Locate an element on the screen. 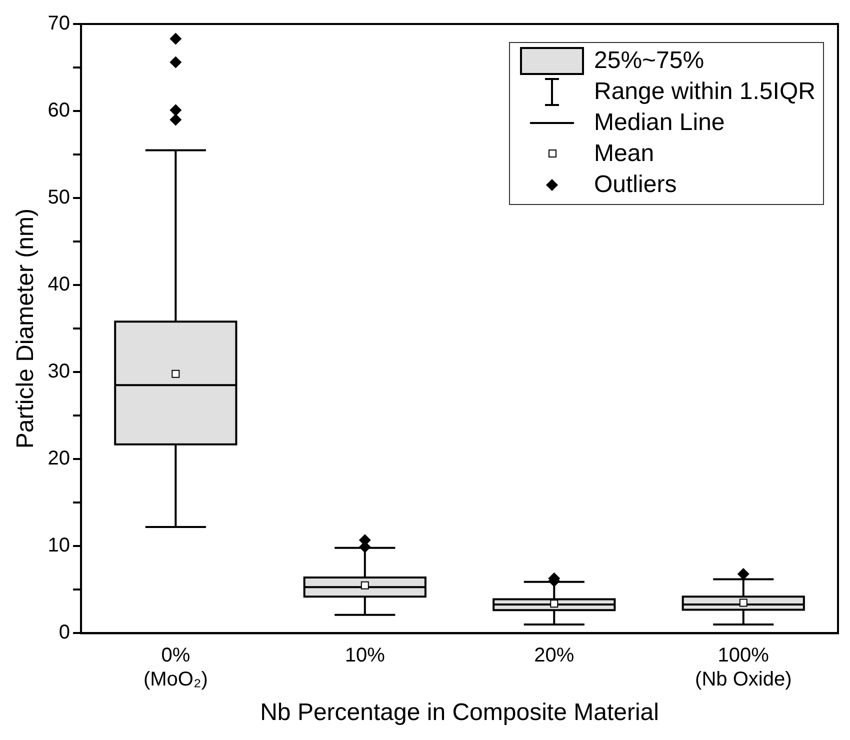 This screenshot has height=740, width=850. y-tick-label: 30 is located at coordinates (59, 371).